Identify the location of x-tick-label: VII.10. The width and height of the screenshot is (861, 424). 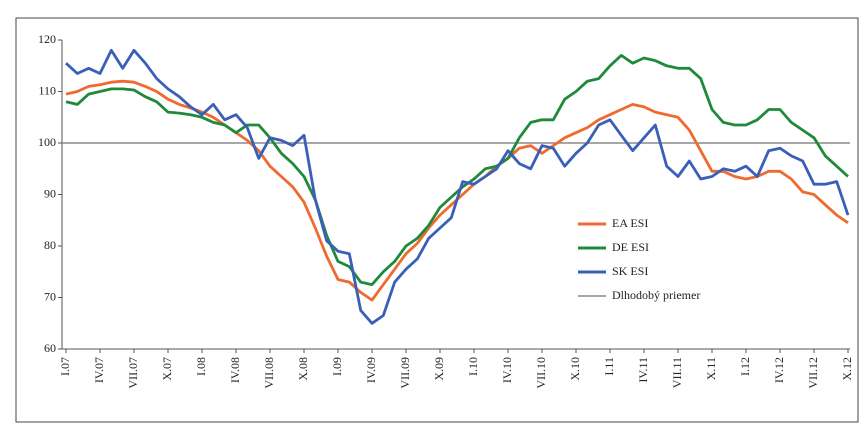
(541, 373).